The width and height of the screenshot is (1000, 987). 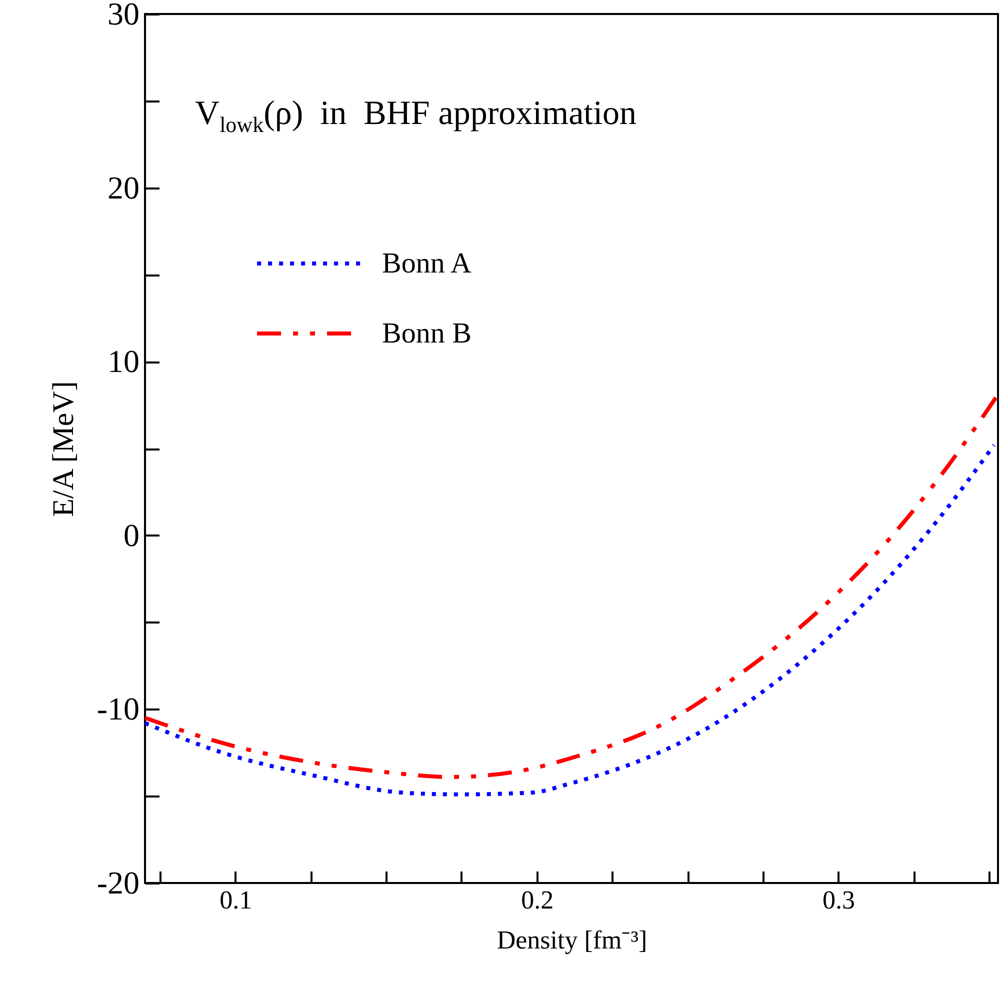 I want to click on annotation: V$_{lowk}$(ρ) in BHF approximation, so click(x=416, y=116).